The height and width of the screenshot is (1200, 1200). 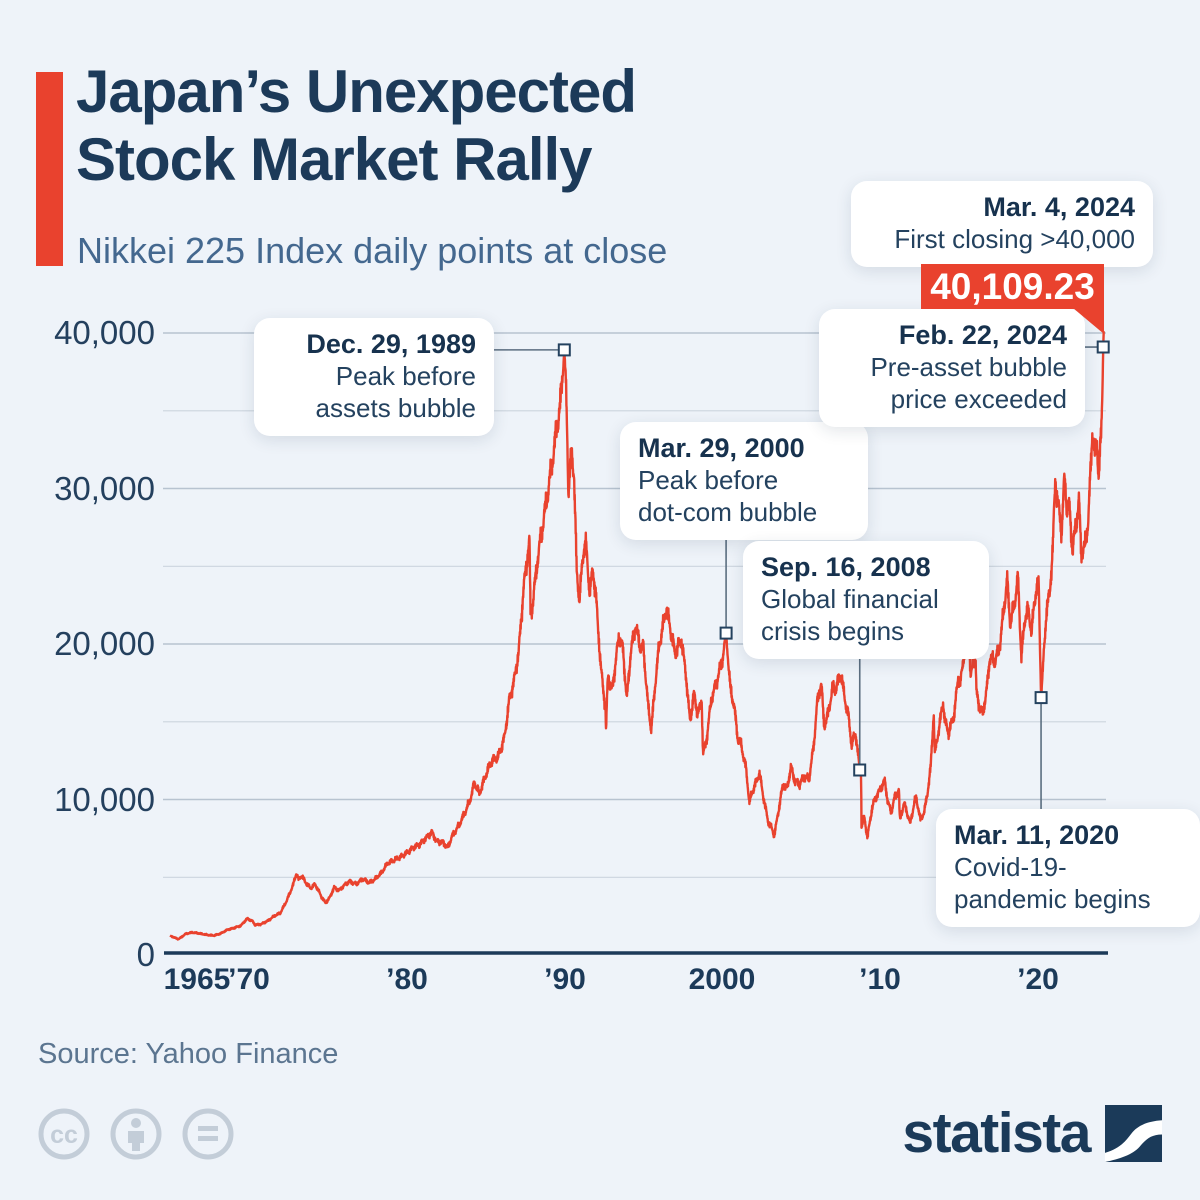 What do you see at coordinates (197, 979) in the screenshot?
I see `x-axis-label: 1965` at bounding box center [197, 979].